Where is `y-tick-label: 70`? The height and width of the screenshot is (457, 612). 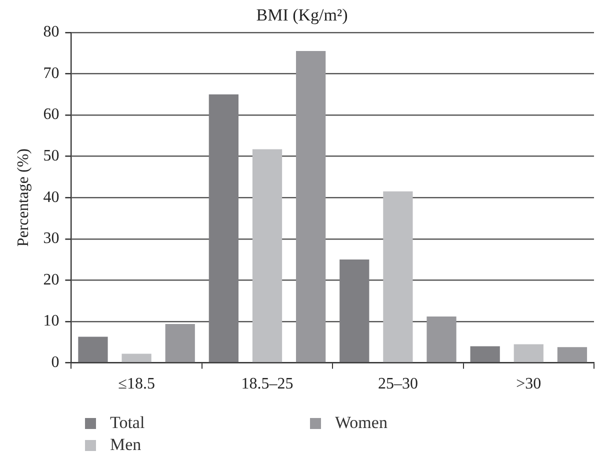 y-tick-label: 70 is located at coordinates (51, 73).